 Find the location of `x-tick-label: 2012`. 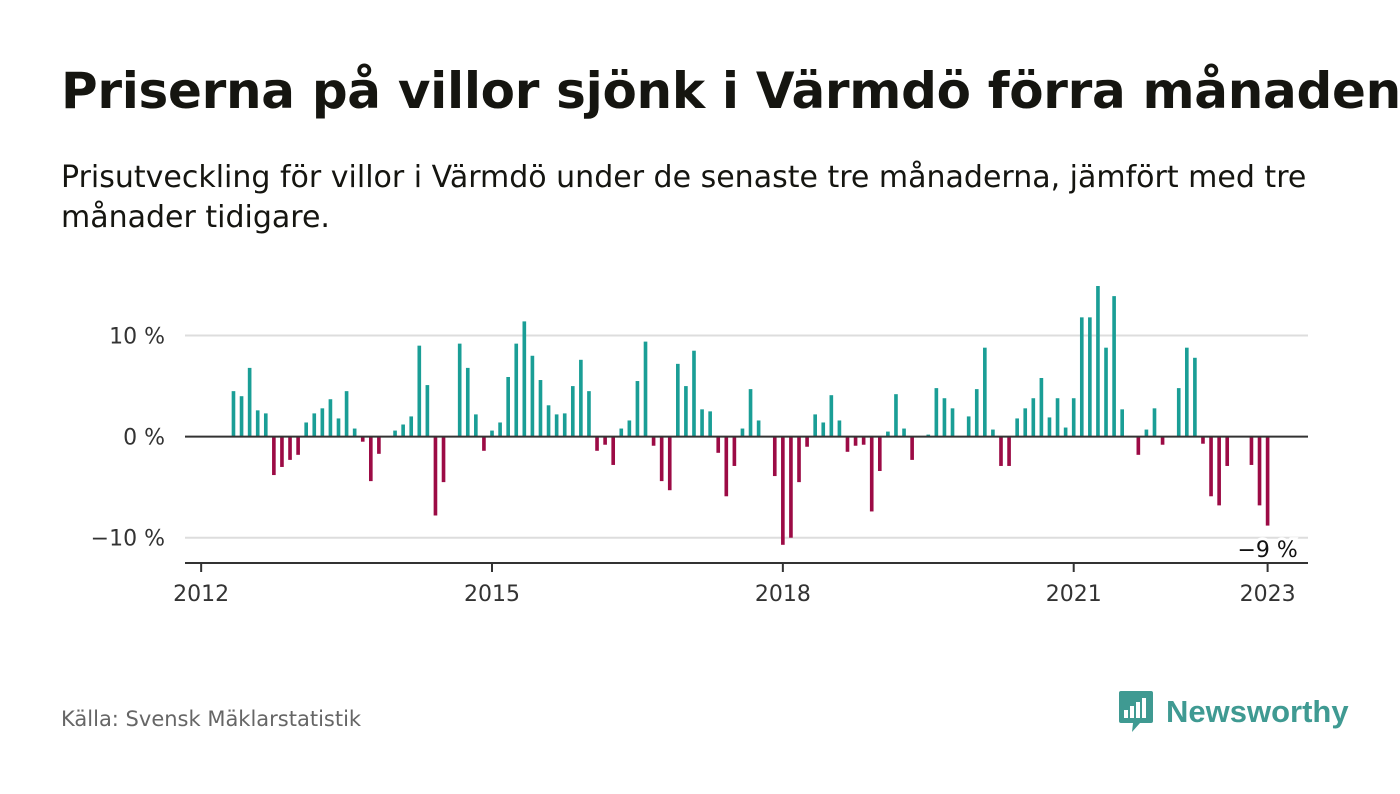

x-tick-label: 2012 is located at coordinates (201, 594).